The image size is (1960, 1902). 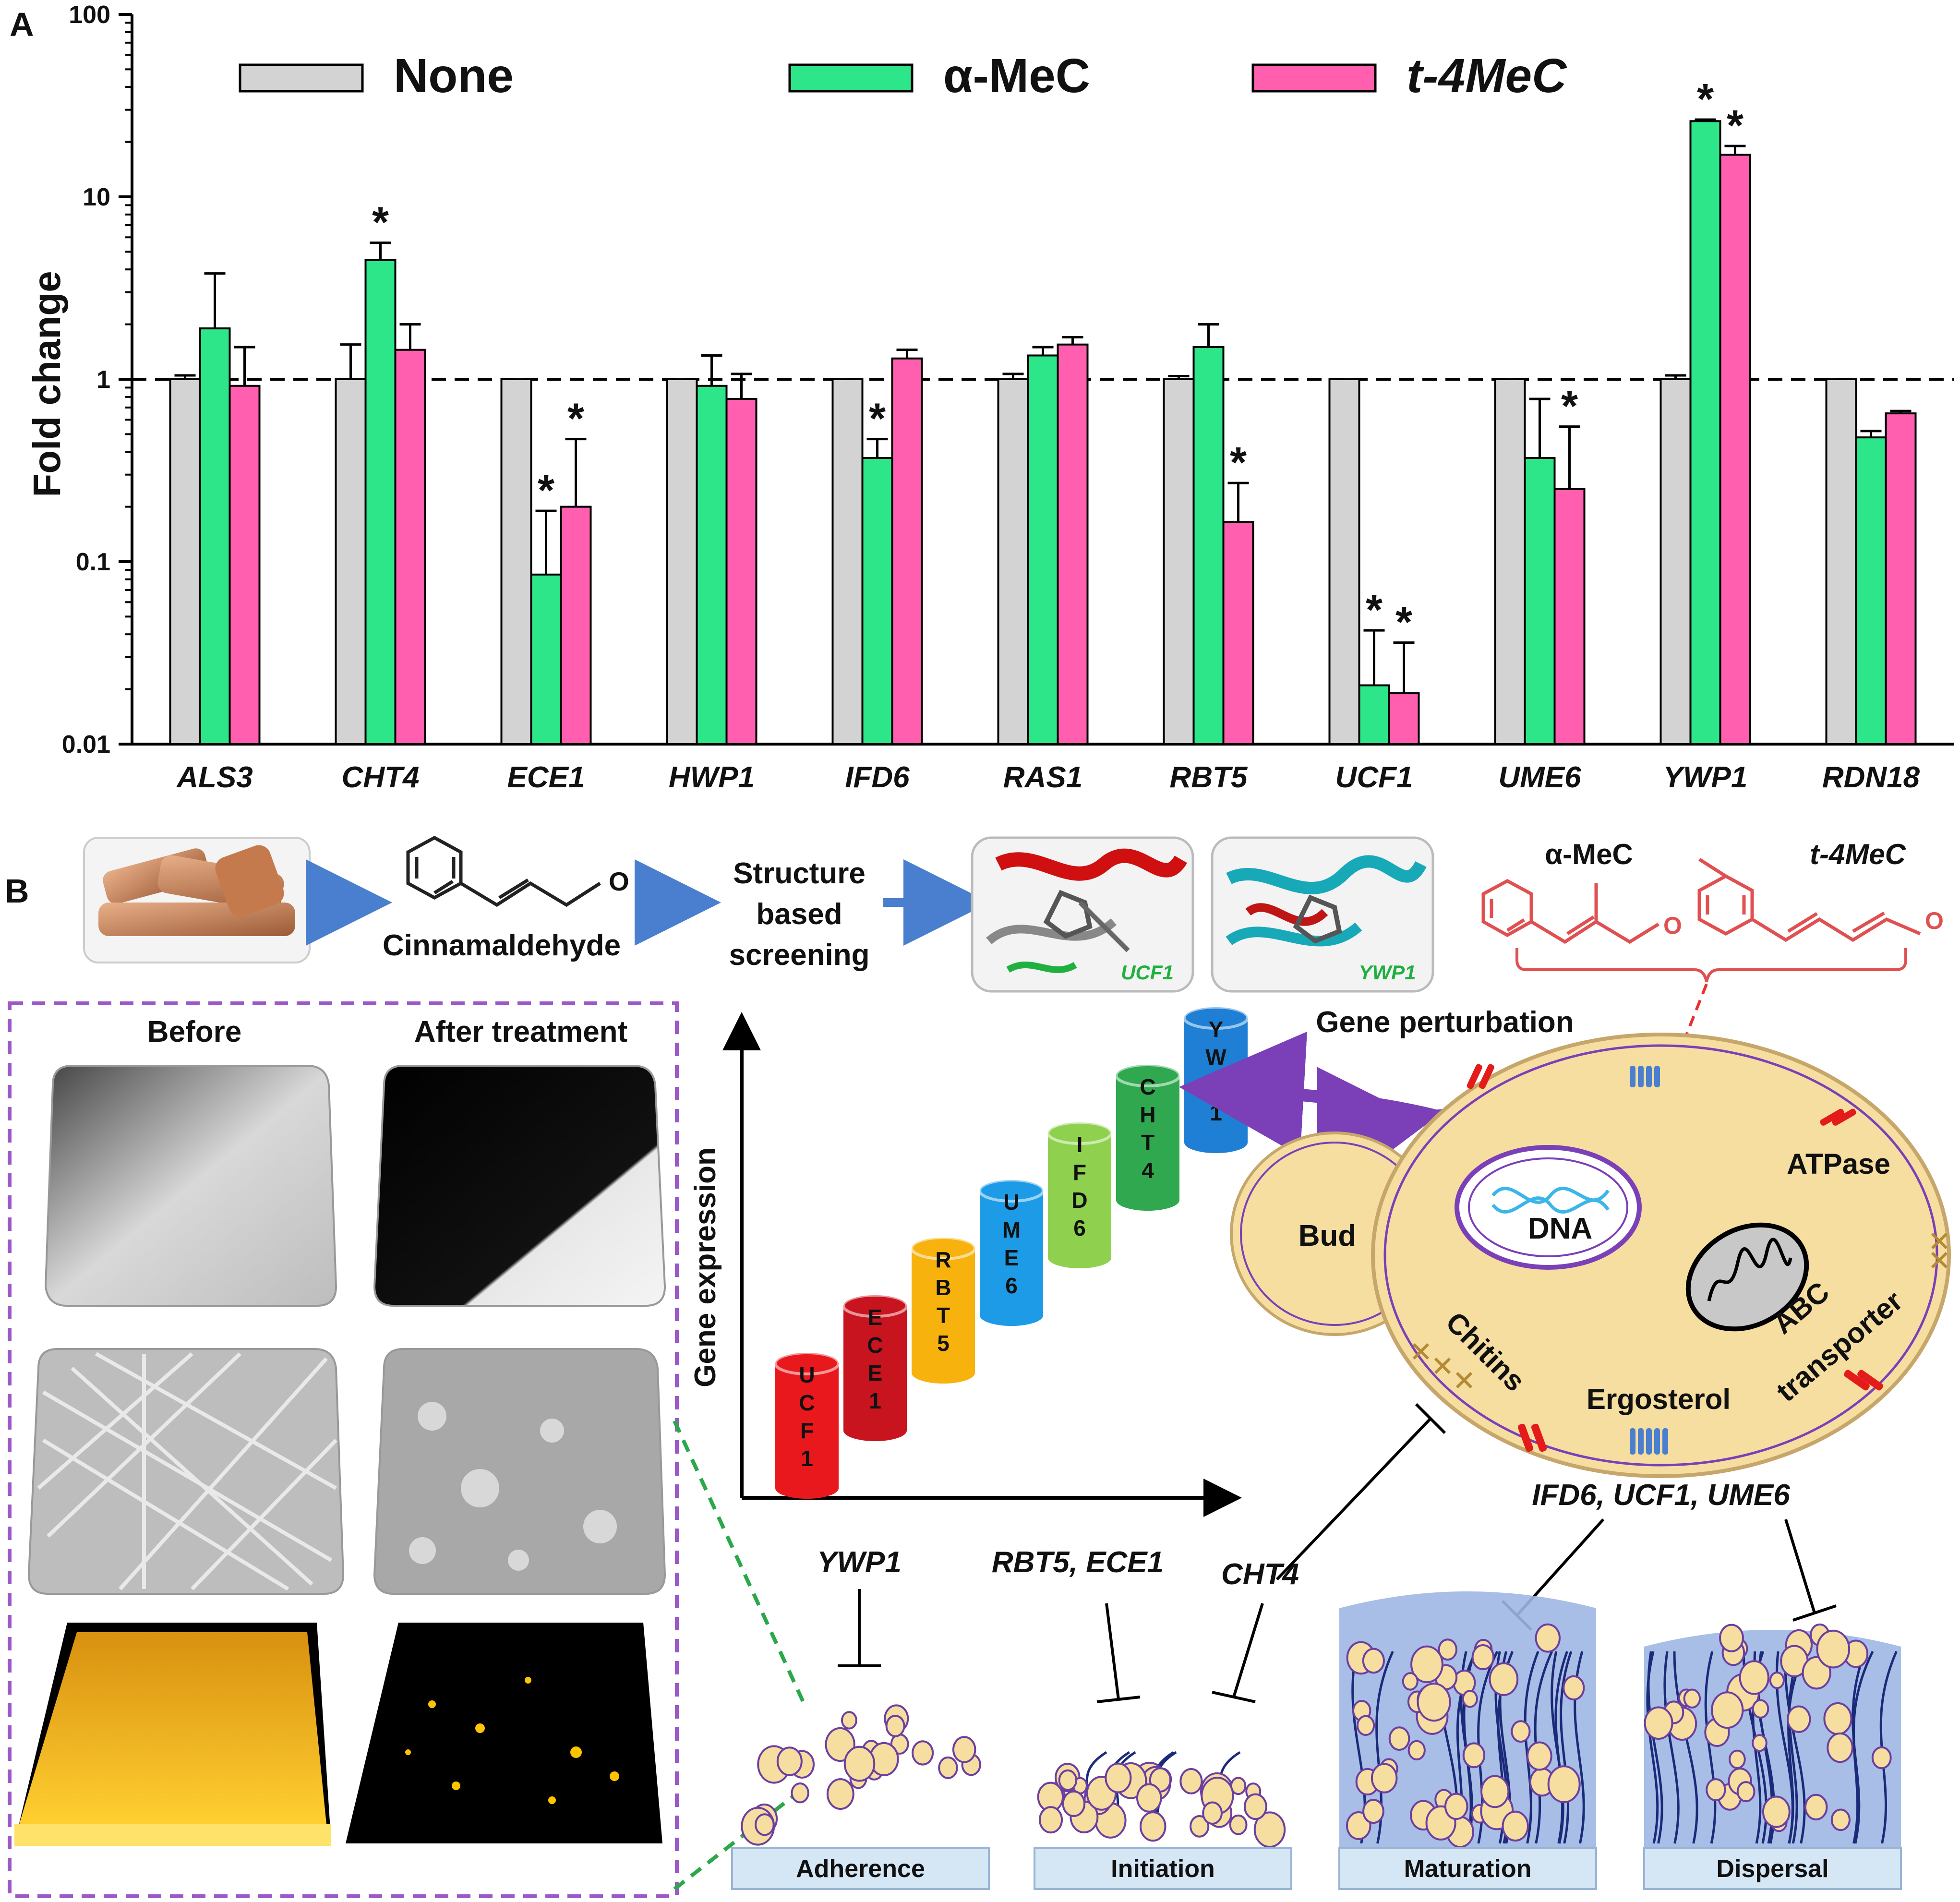 What do you see at coordinates (454, 76) in the screenshot?
I see `legend-label-0: None` at bounding box center [454, 76].